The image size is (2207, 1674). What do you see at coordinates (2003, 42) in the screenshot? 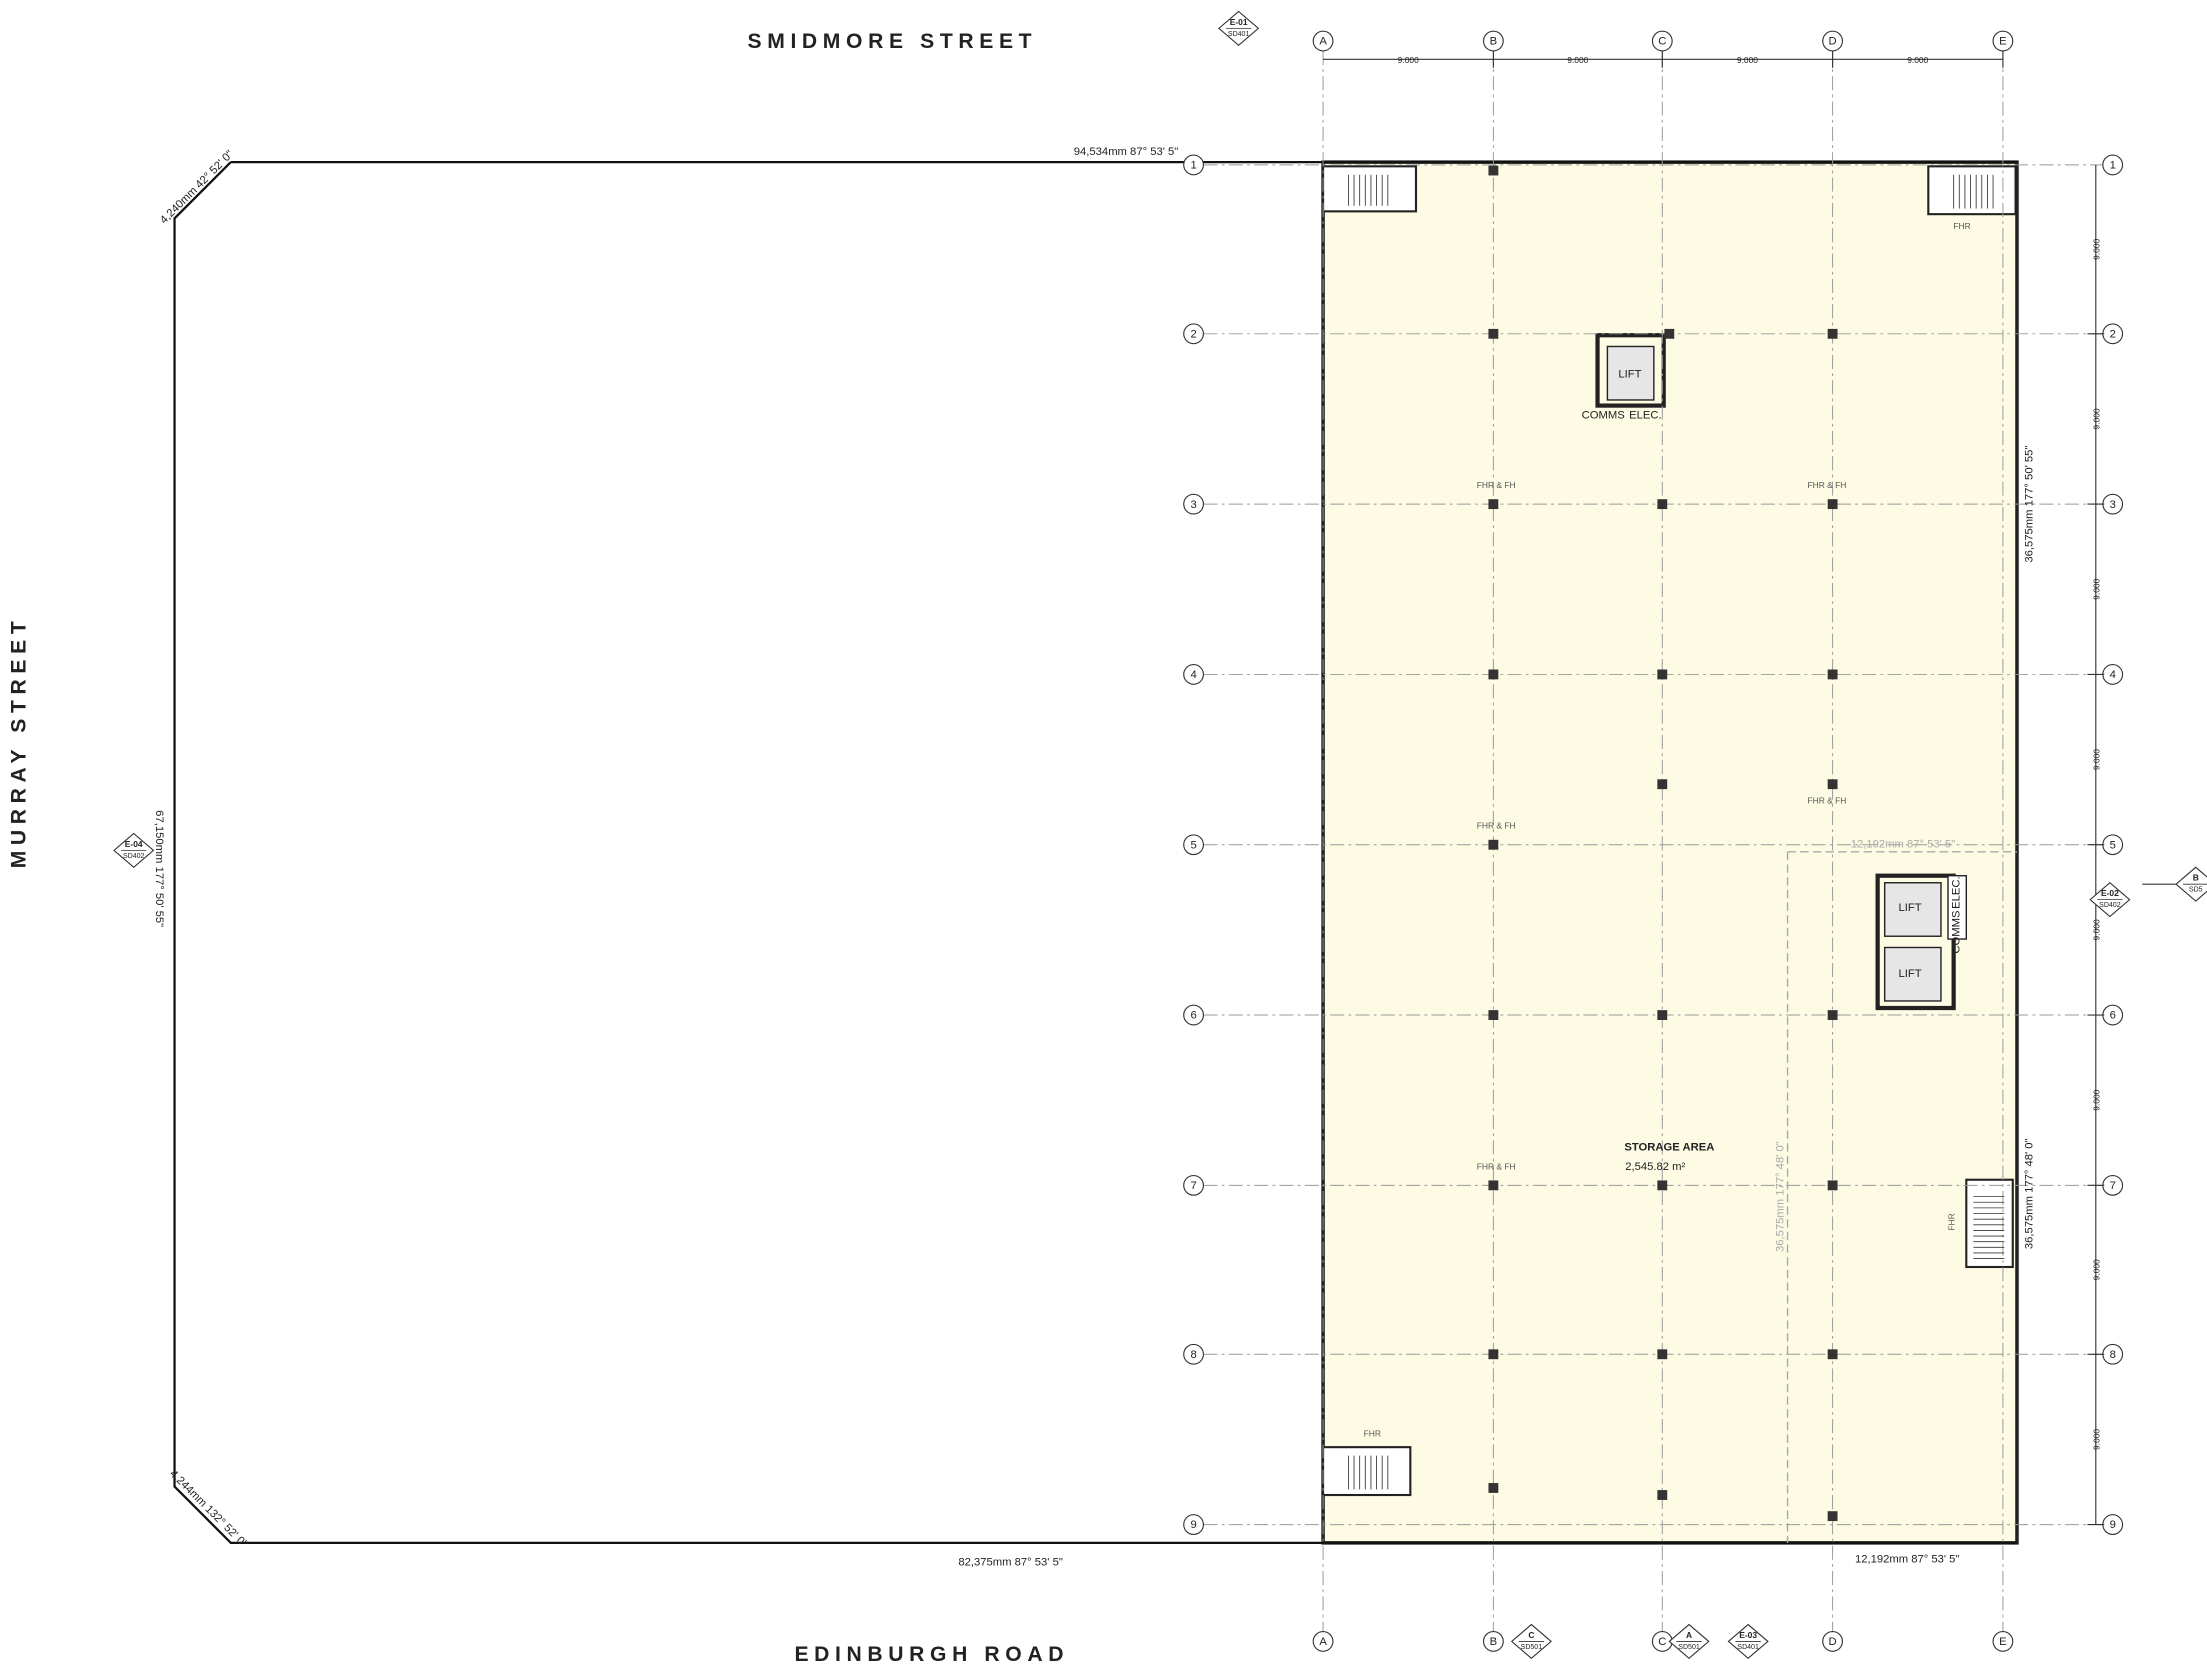
I see `grid-label: E` at bounding box center [2003, 42].